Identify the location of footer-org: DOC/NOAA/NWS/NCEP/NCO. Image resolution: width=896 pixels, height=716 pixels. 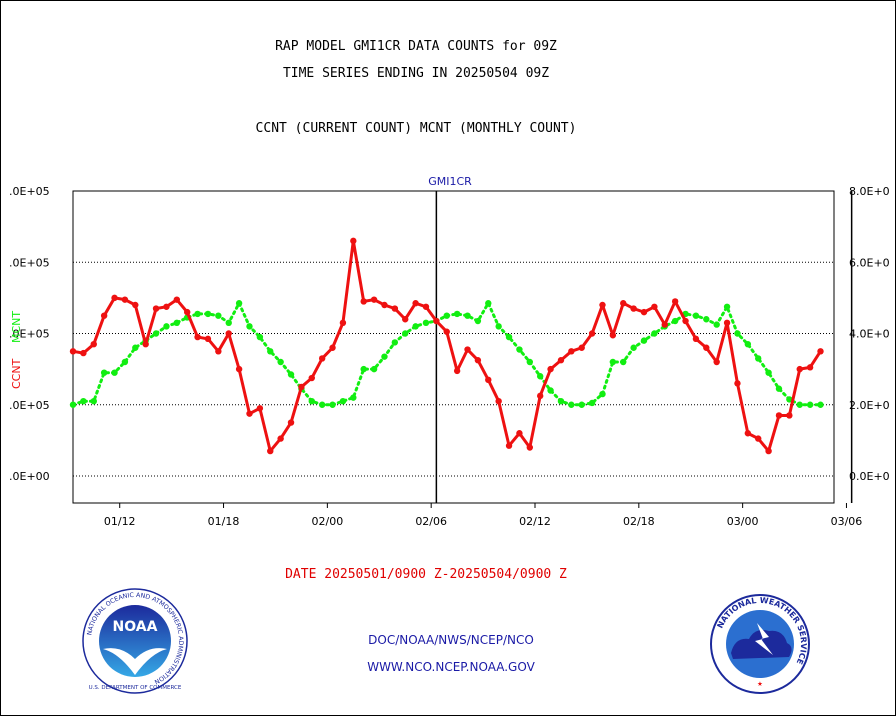
(451, 640).